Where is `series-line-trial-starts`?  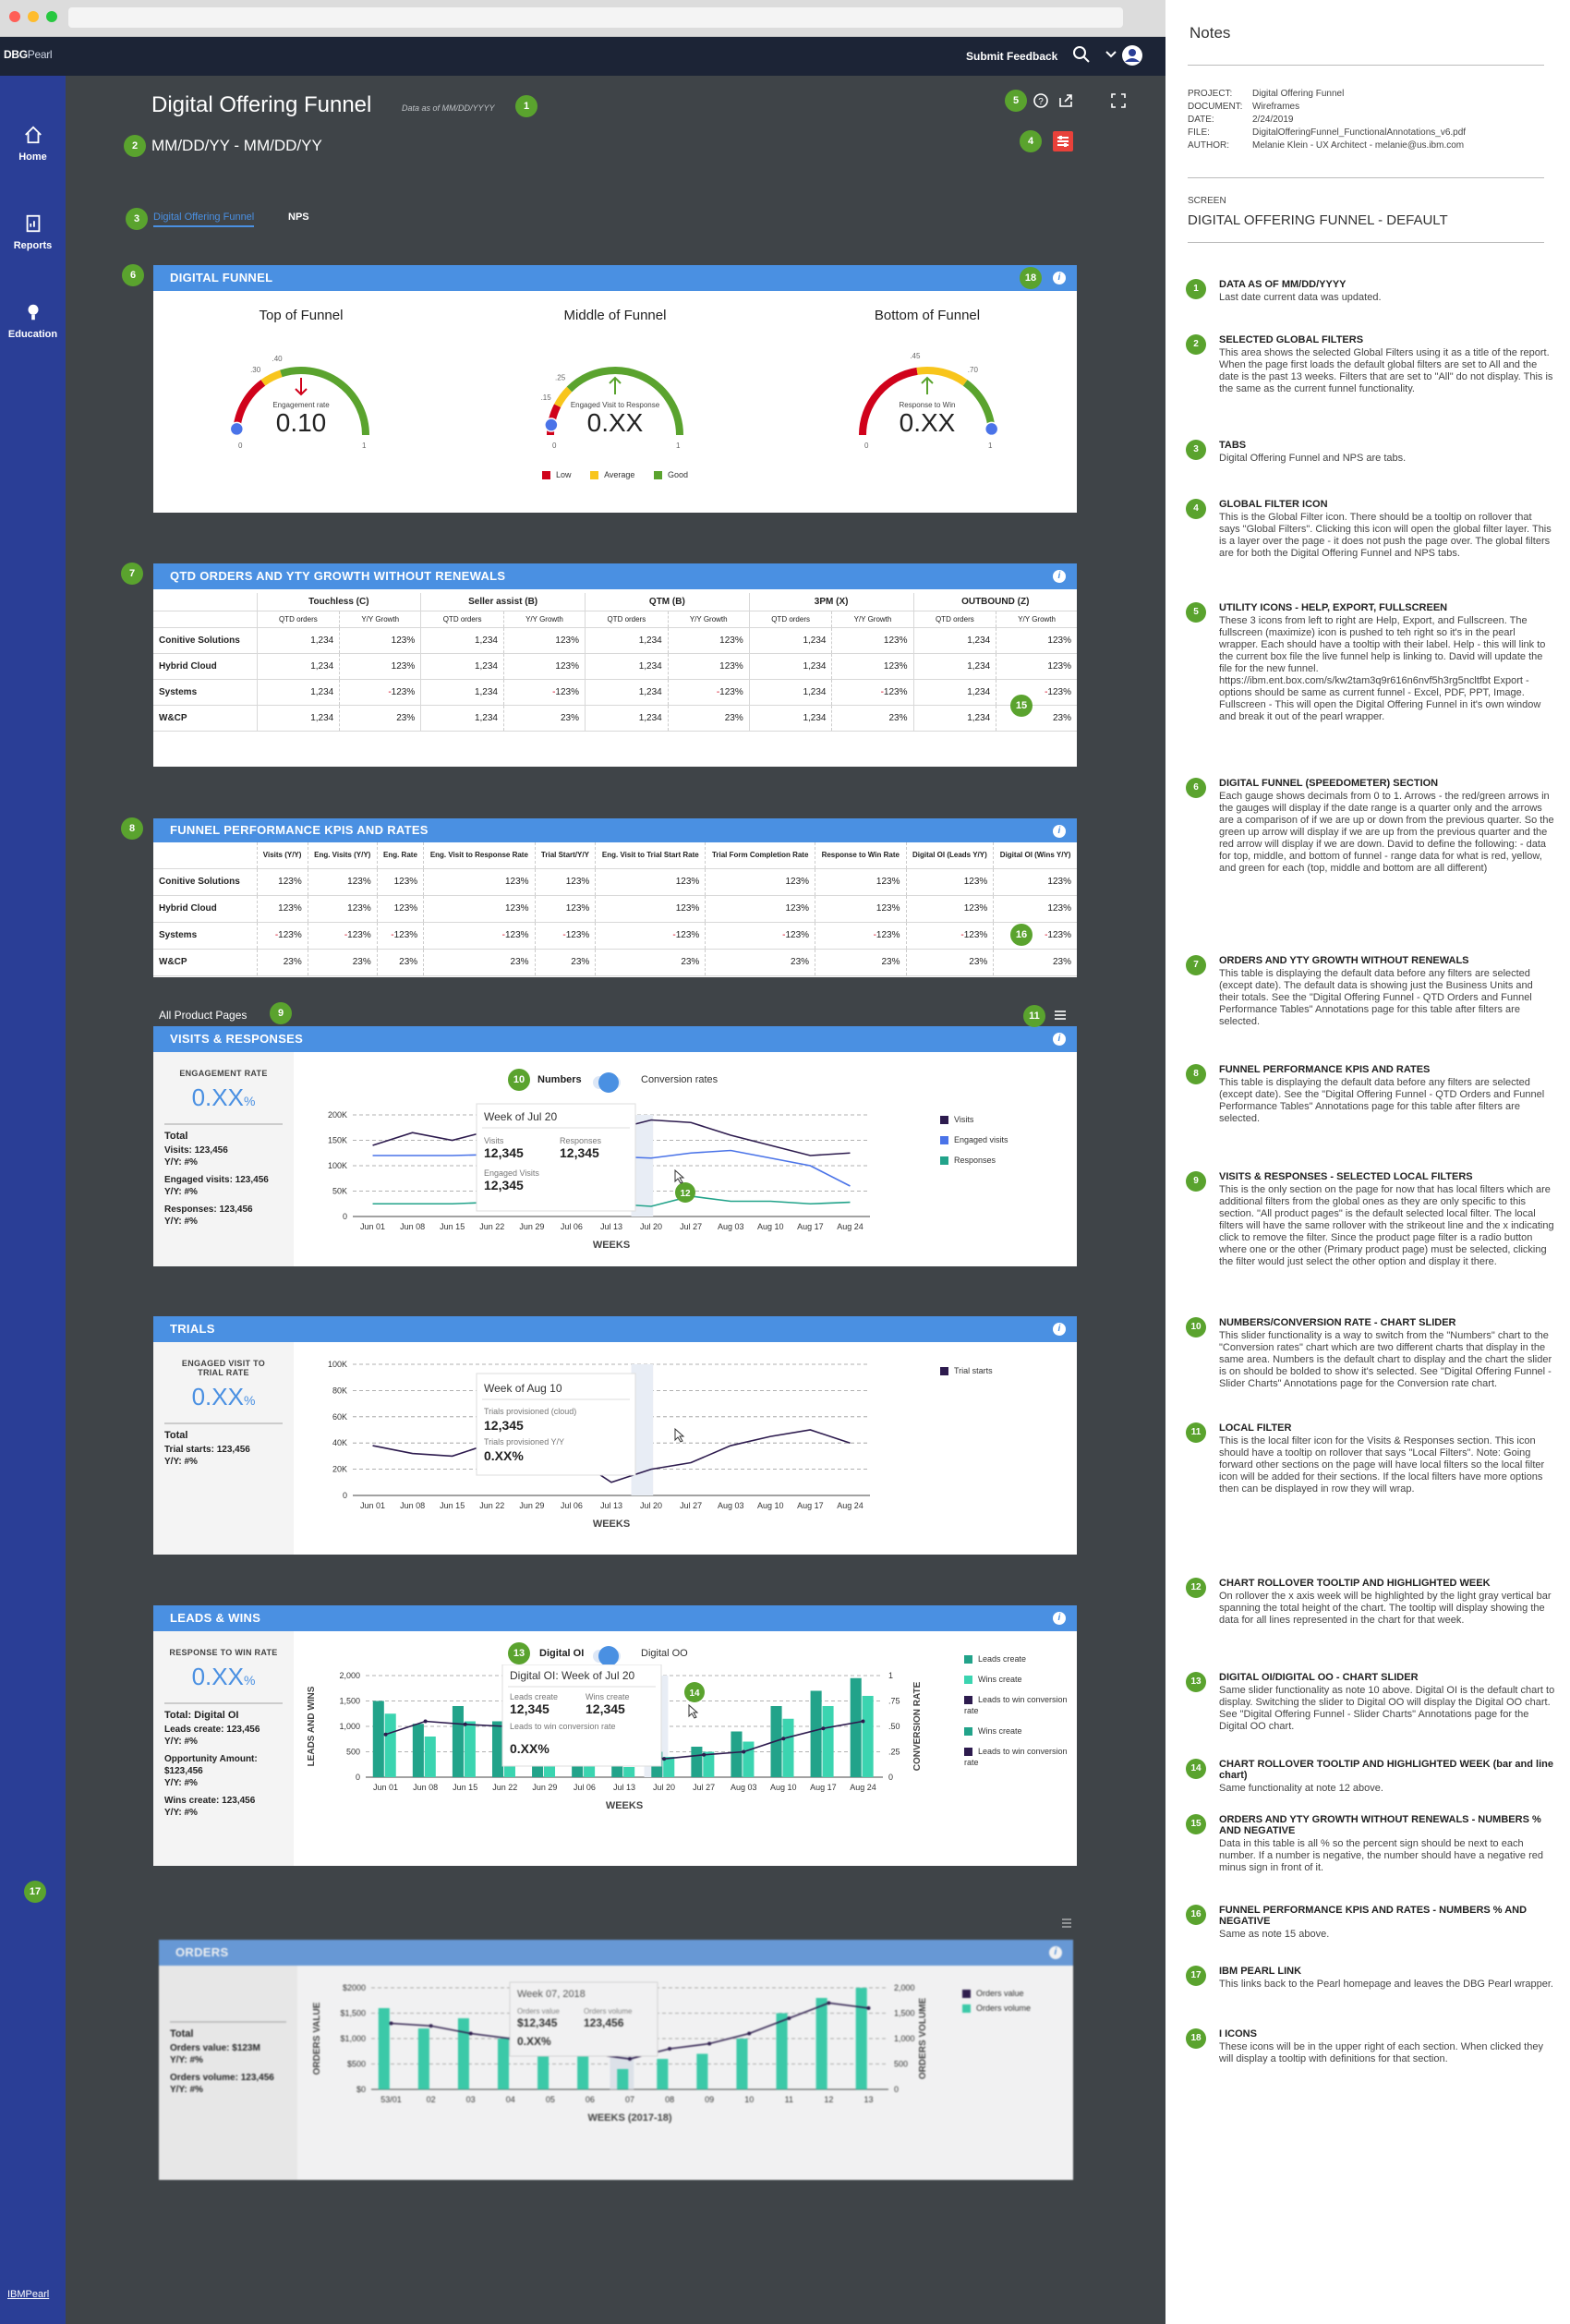 series-line-trial-starts is located at coordinates (611, 1456).